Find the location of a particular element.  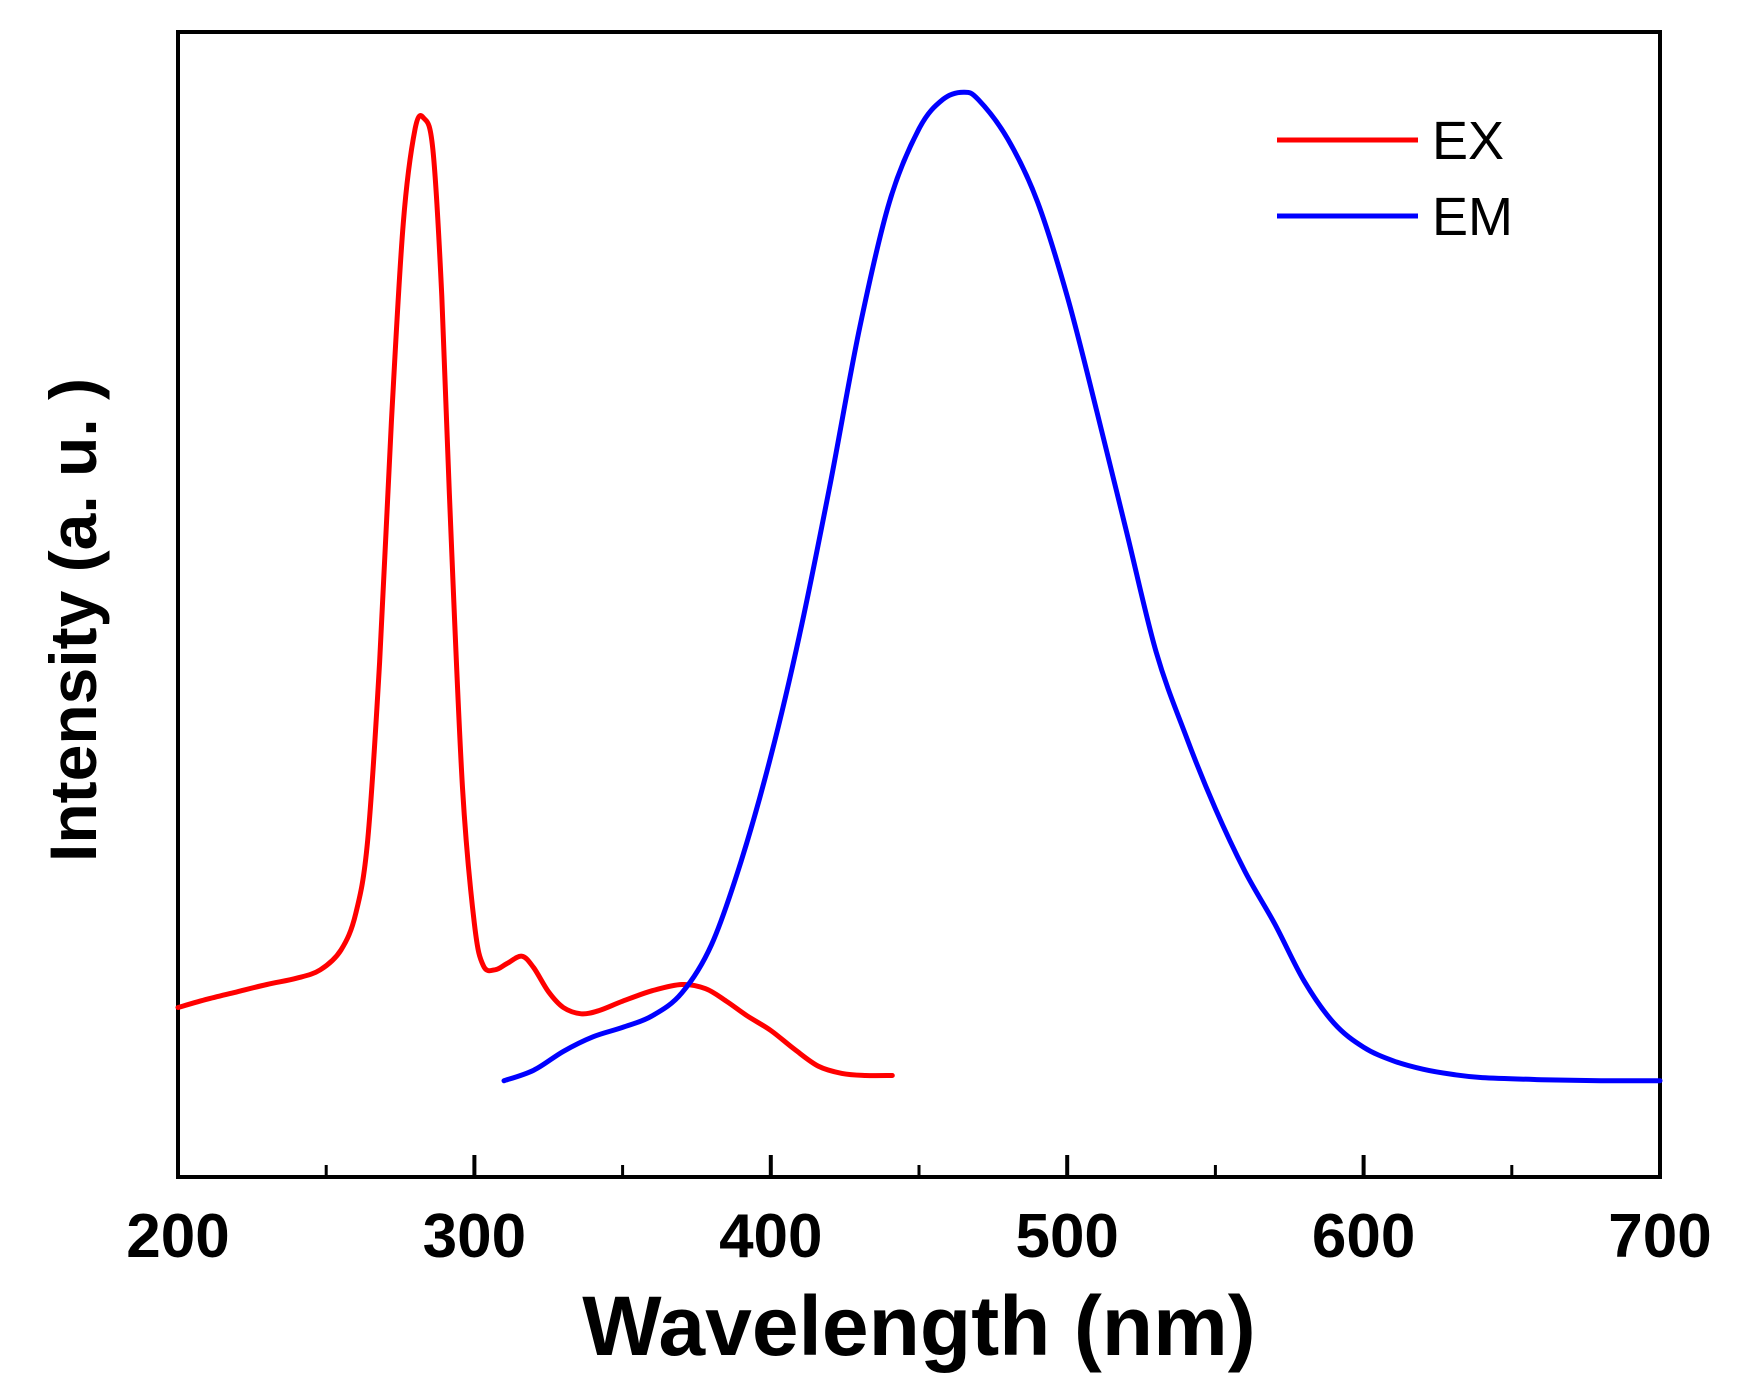

legend-label-em: EM is located at coordinates (1472, 217).